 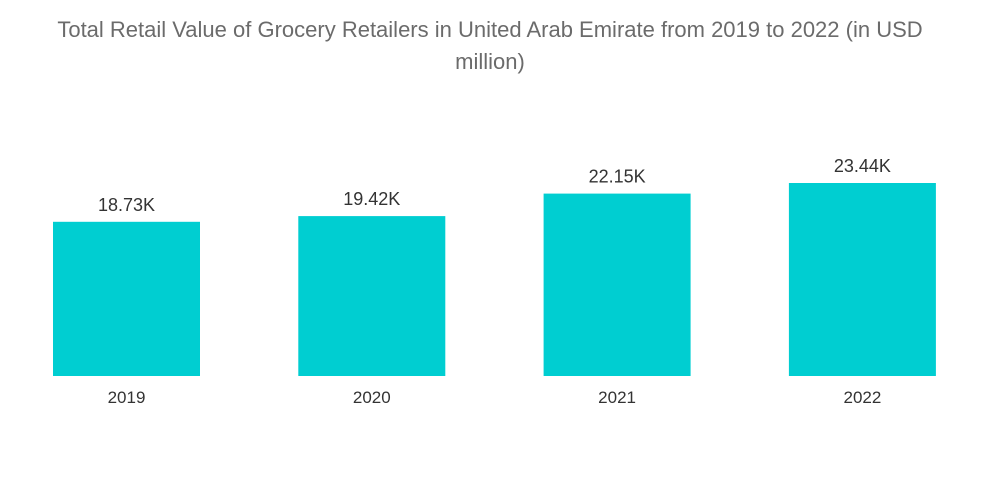 What do you see at coordinates (127, 397) in the screenshot?
I see `x-tick-label-2019: 2019` at bounding box center [127, 397].